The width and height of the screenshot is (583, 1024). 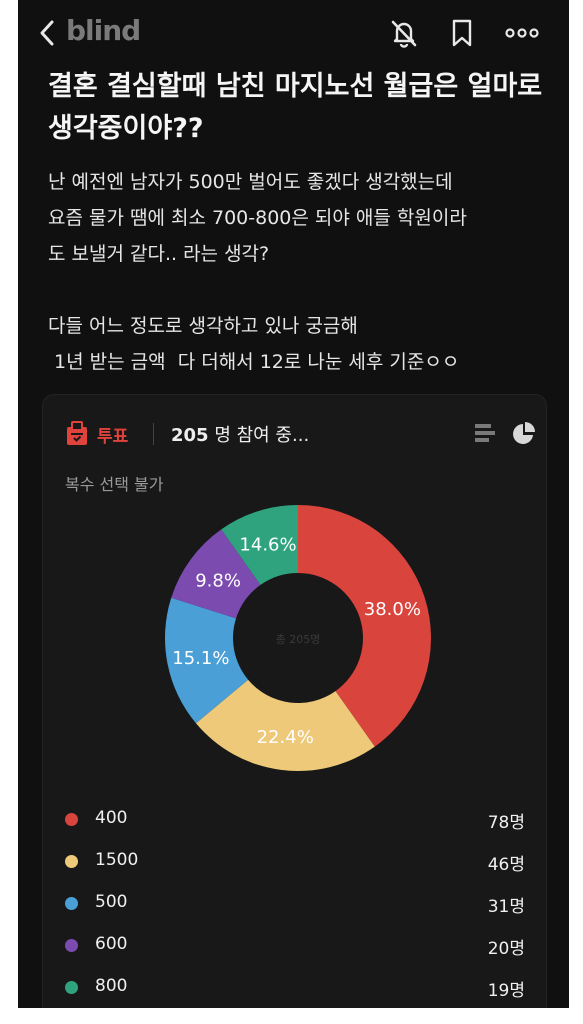 I want to click on participant-number: 205, so click(x=190, y=435).